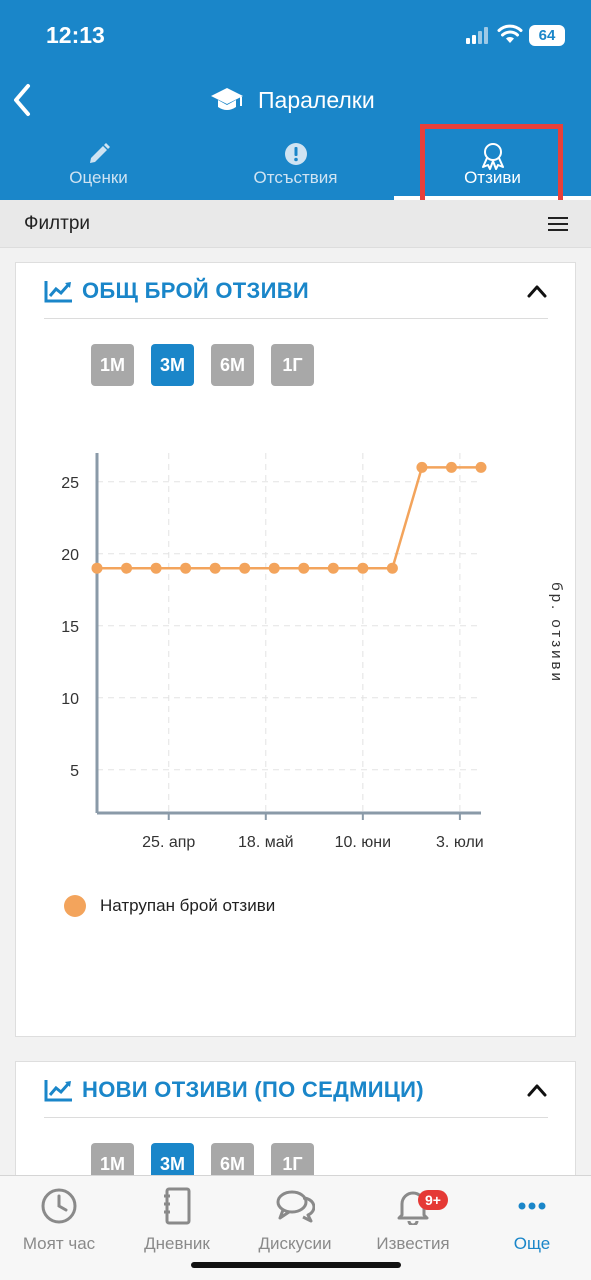 The height and width of the screenshot is (1280, 591). What do you see at coordinates (98, 177) in the screenshot?
I see `tab-grades-label: Оценки` at bounding box center [98, 177].